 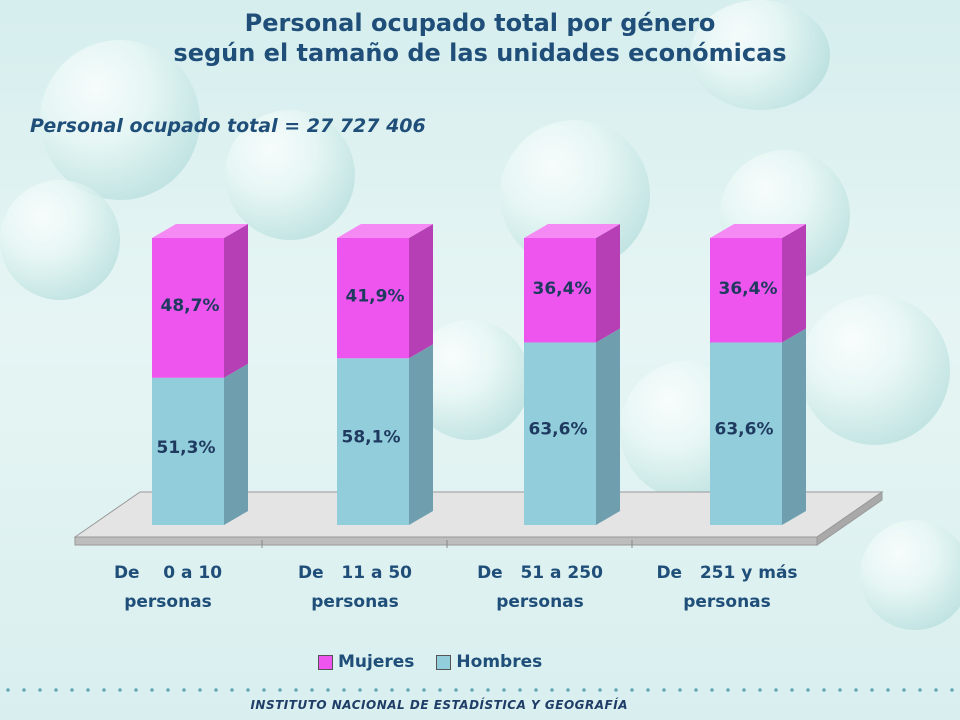 What do you see at coordinates (376, 662) in the screenshot?
I see `legend-label-mujeres: Mujeres` at bounding box center [376, 662].